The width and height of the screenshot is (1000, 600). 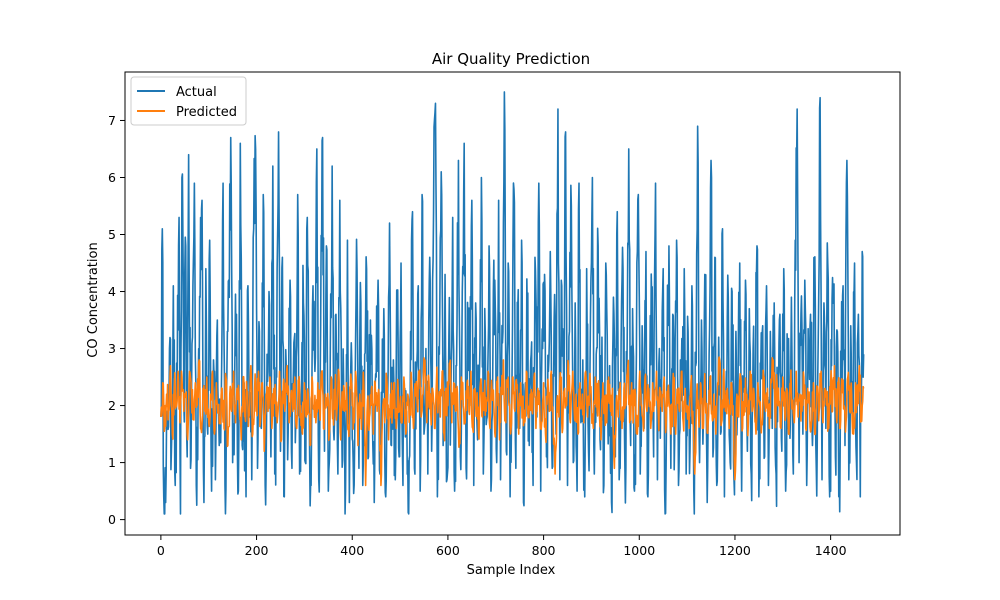 What do you see at coordinates (112, 348) in the screenshot?
I see `y-tick-label: 3` at bounding box center [112, 348].